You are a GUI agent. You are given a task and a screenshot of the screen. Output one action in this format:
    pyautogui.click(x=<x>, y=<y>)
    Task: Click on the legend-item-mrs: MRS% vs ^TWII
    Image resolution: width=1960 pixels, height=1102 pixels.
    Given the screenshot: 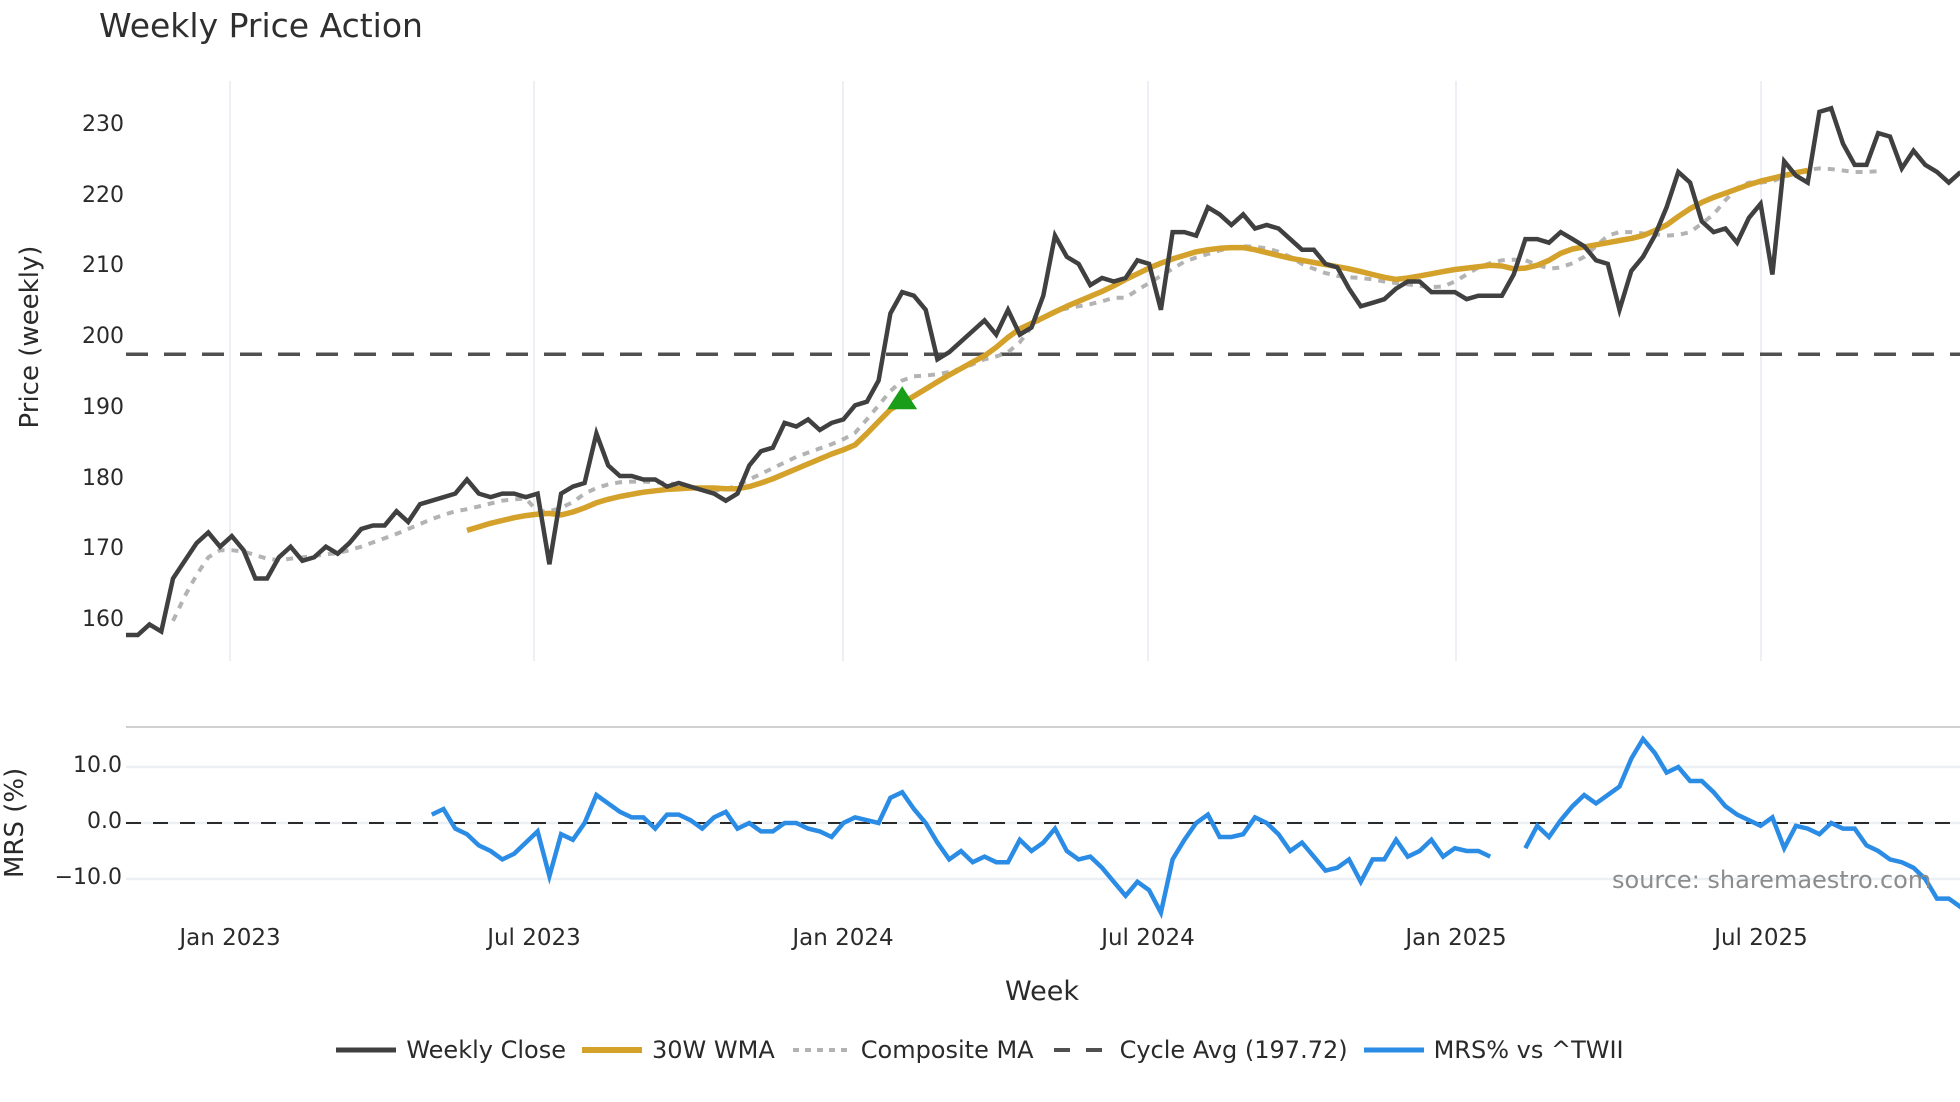 What is the action you would take?
    pyautogui.click(x=1493, y=1050)
    